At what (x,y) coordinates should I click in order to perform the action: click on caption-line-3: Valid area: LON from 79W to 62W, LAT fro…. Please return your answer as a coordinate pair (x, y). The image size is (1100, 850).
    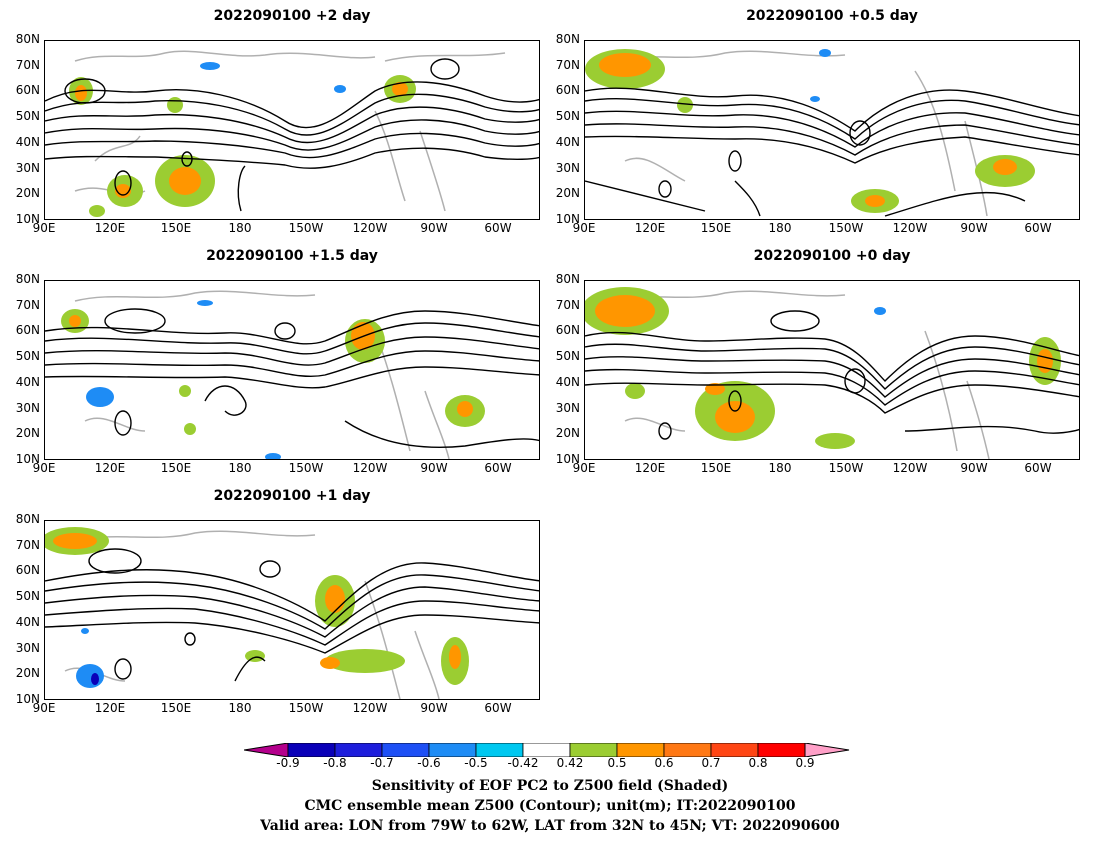
    Looking at the image, I should click on (550, 826).